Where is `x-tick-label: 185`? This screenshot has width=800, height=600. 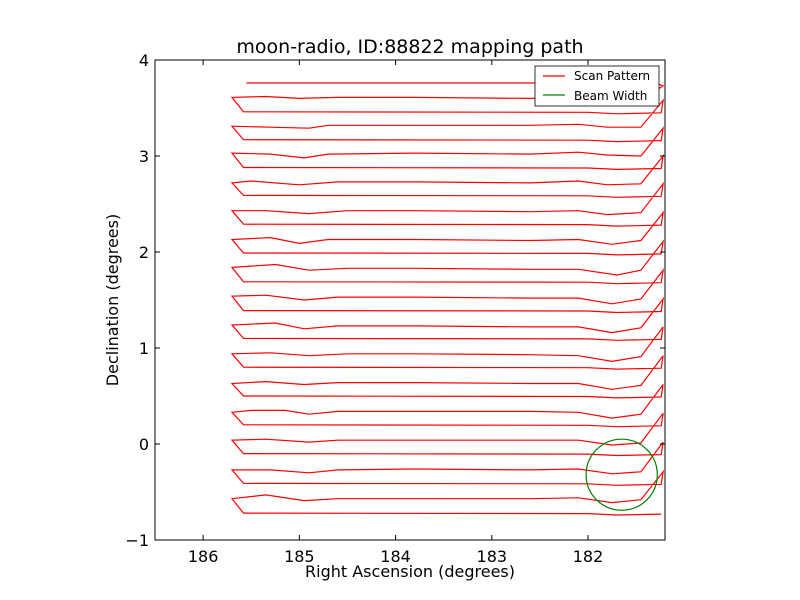 x-tick-label: 185 is located at coordinates (299, 556).